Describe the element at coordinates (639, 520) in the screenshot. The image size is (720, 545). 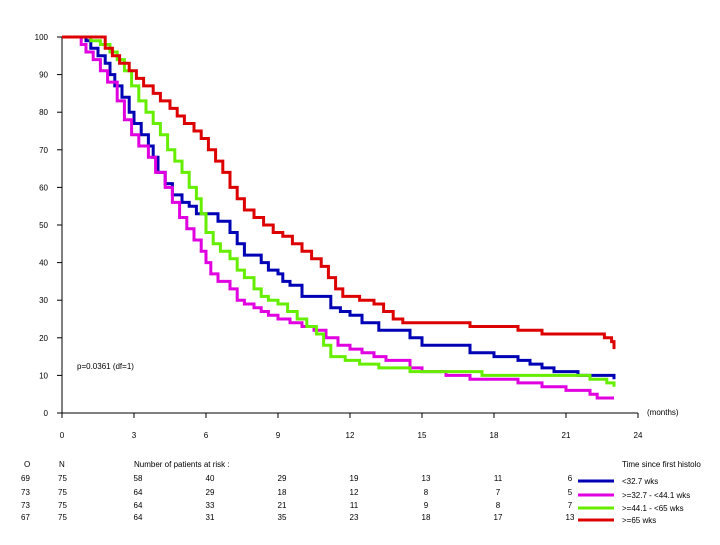
I see `legend-label-3: >=65 wks` at that location.